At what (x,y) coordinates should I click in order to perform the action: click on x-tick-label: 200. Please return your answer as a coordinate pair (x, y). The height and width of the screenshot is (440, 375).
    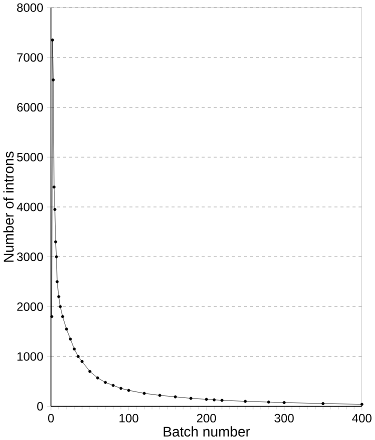
    Looking at the image, I should click on (206, 418).